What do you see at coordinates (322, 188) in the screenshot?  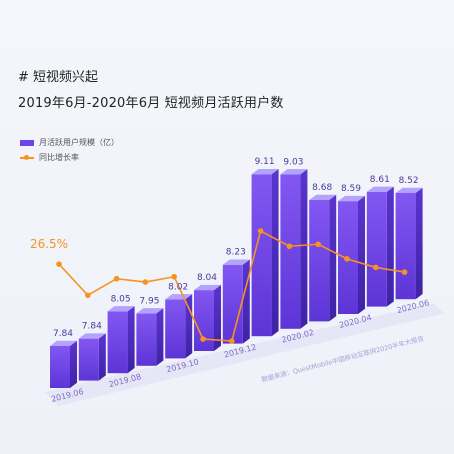 I see `bar-value-label: 8.68` at bounding box center [322, 188].